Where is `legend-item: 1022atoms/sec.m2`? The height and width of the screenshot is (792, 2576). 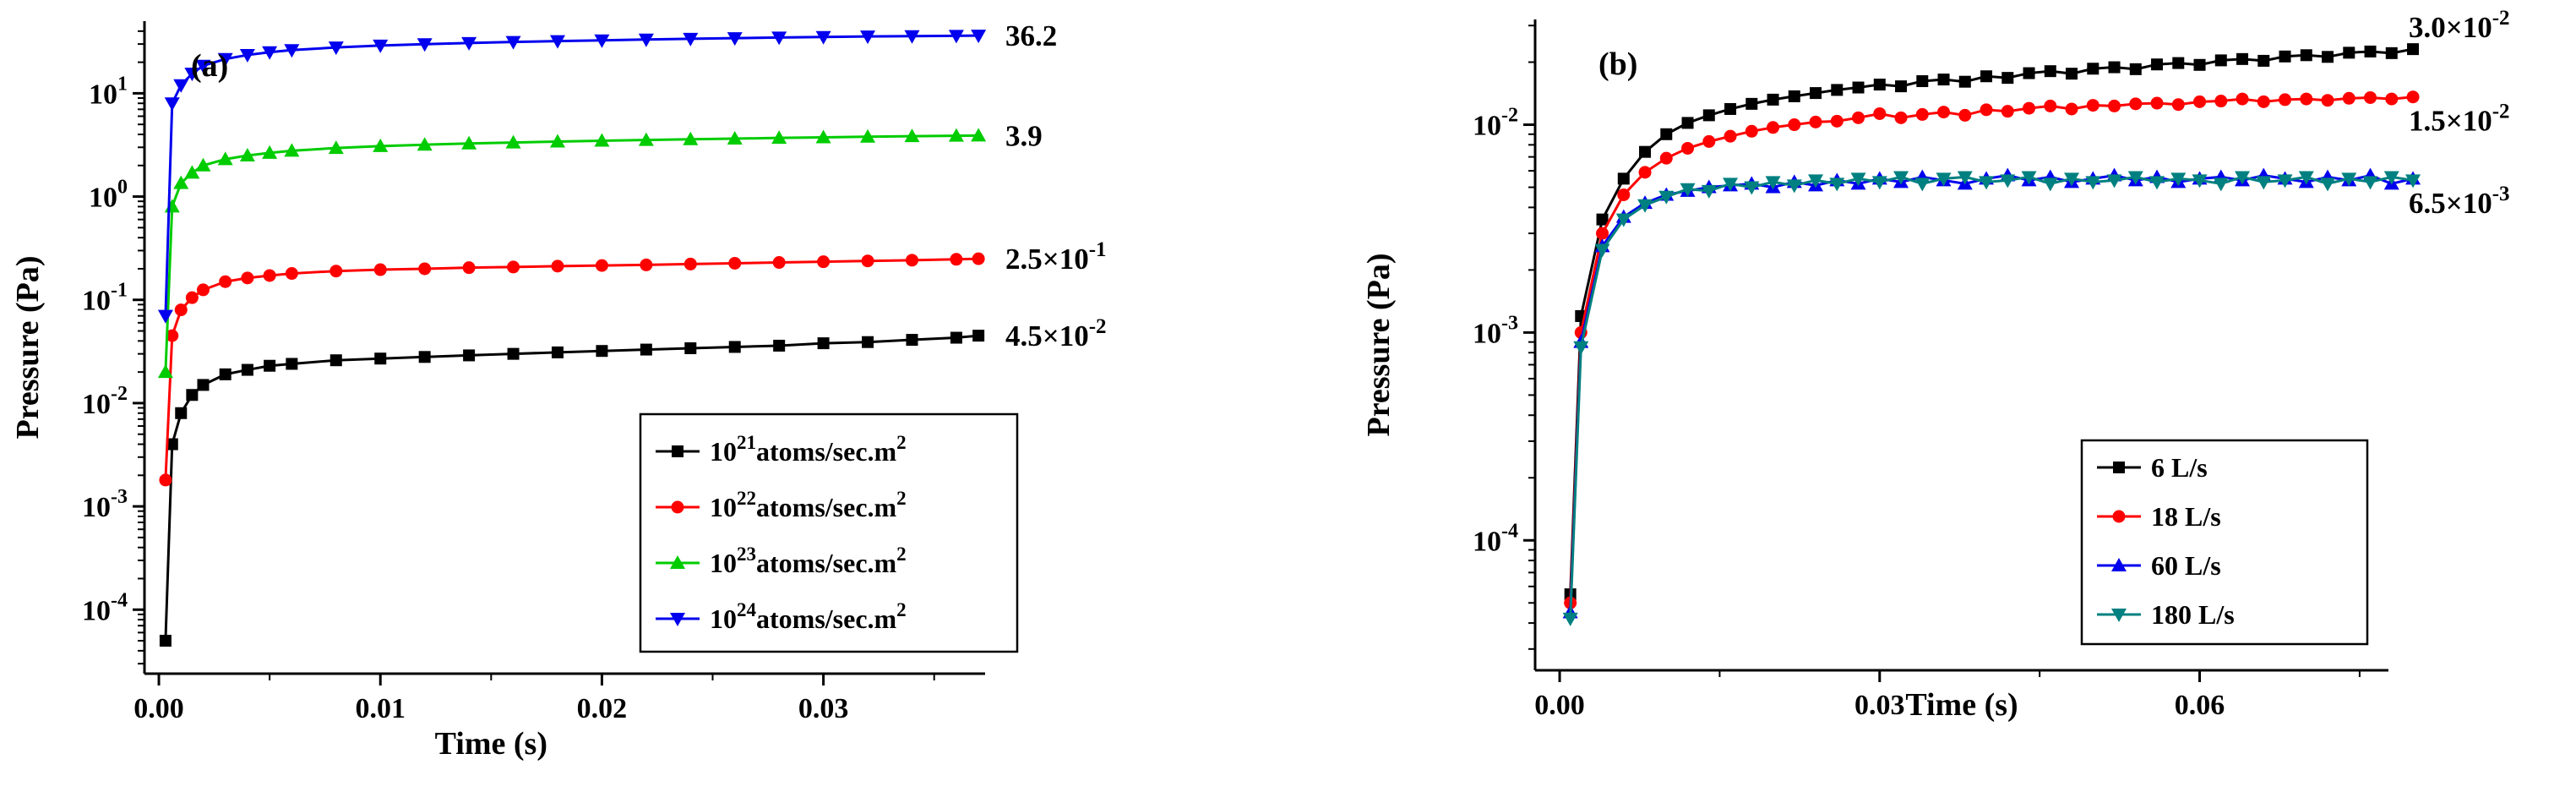
legend-item: 1022atoms/sec.m2 is located at coordinates (781, 505).